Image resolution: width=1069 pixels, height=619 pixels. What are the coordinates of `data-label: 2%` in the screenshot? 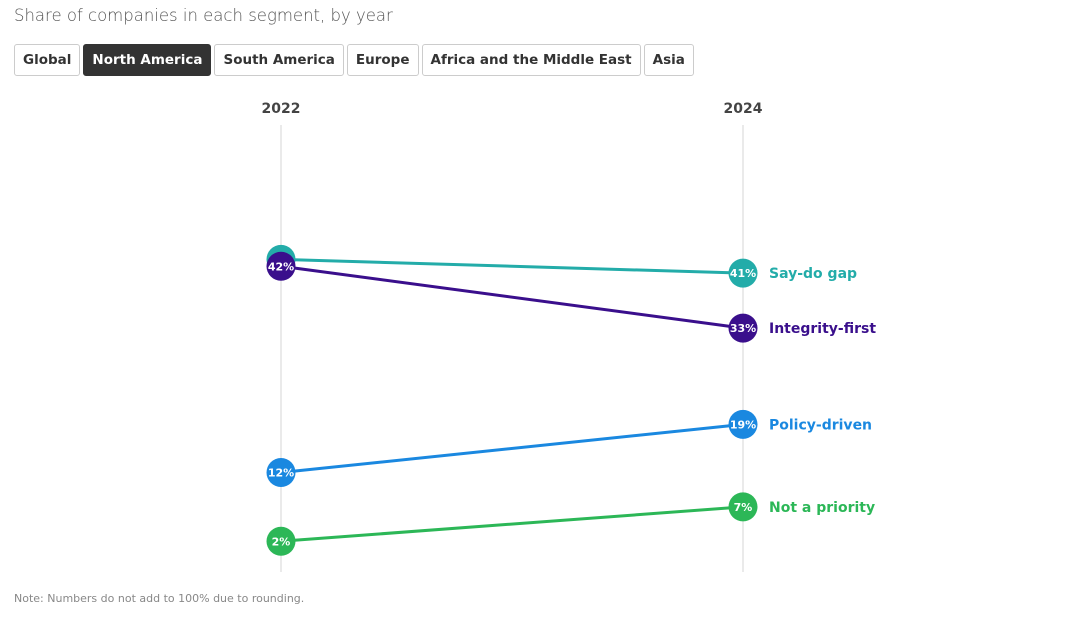 It's located at (281, 541).